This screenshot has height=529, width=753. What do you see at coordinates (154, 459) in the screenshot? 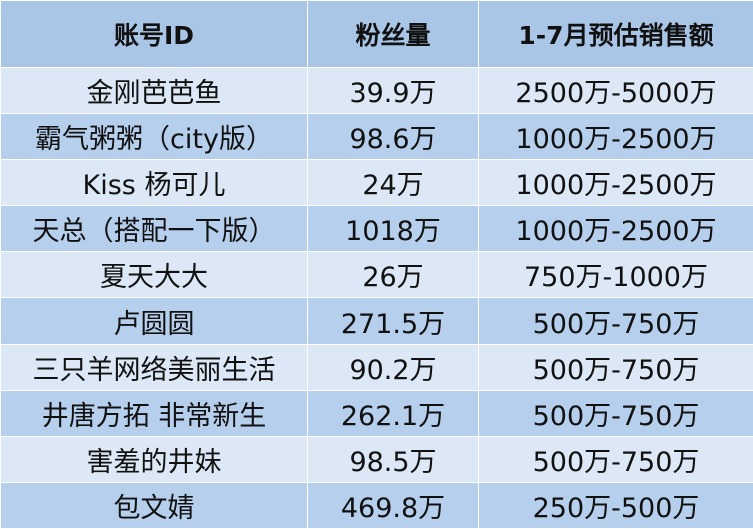
I see `account-id-cell: 害羞的井妹` at bounding box center [154, 459].